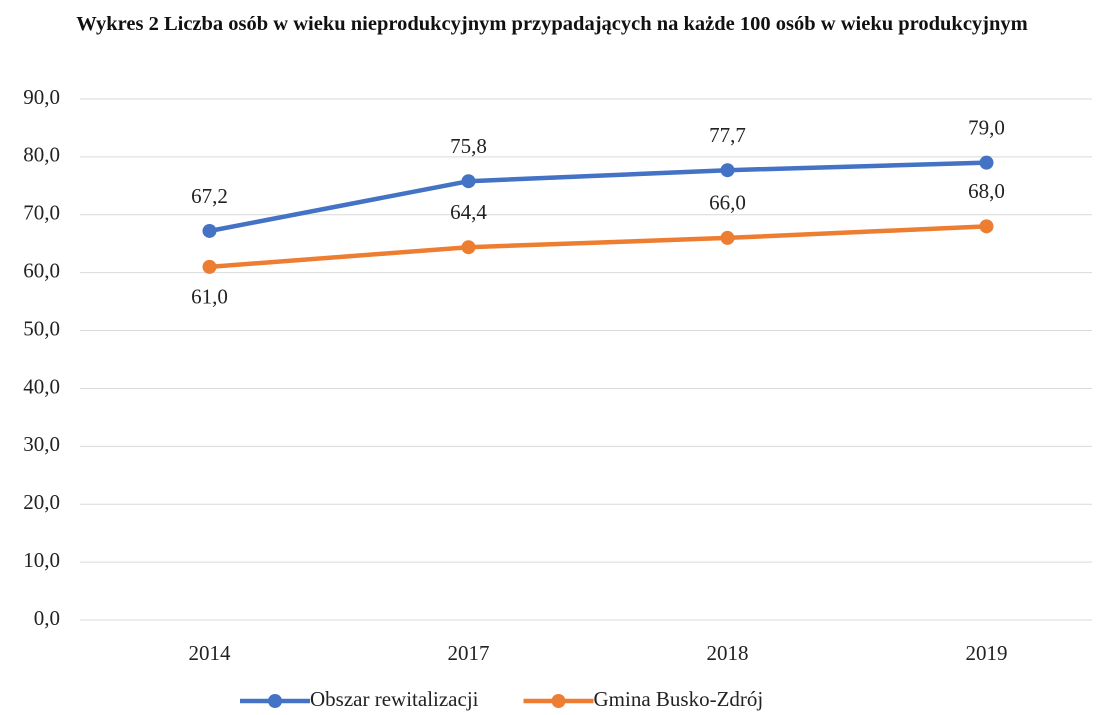 The height and width of the screenshot is (715, 1104). I want to click on y-tick-label: 90,0, so click(41, 97).